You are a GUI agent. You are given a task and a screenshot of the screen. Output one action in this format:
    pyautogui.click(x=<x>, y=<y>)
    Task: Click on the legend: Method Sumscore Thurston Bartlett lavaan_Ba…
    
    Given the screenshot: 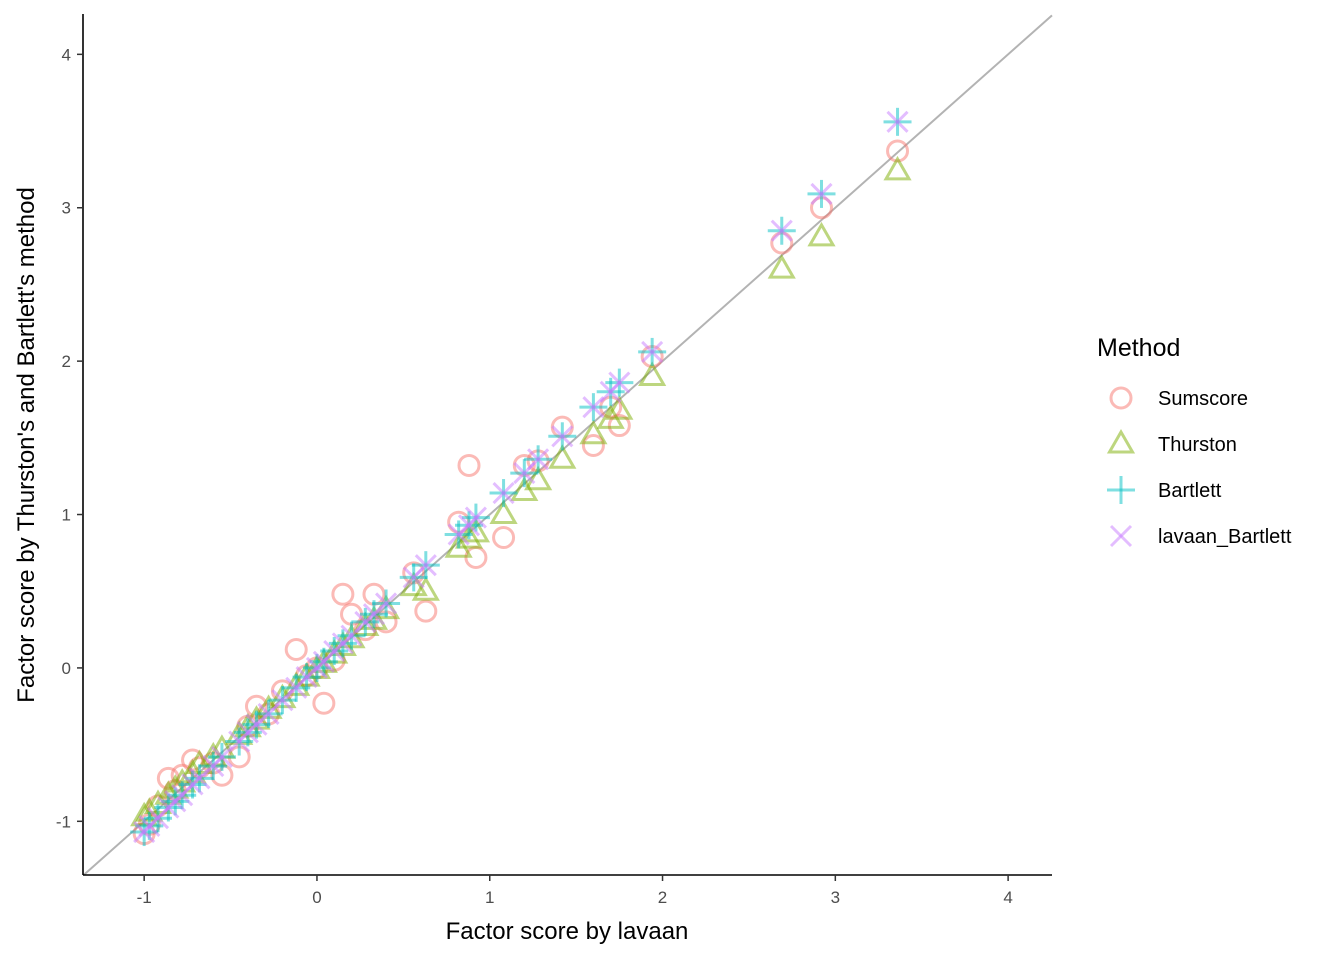 What is the action you would take?
    pyautogui.click(x=1194, y=441)
    